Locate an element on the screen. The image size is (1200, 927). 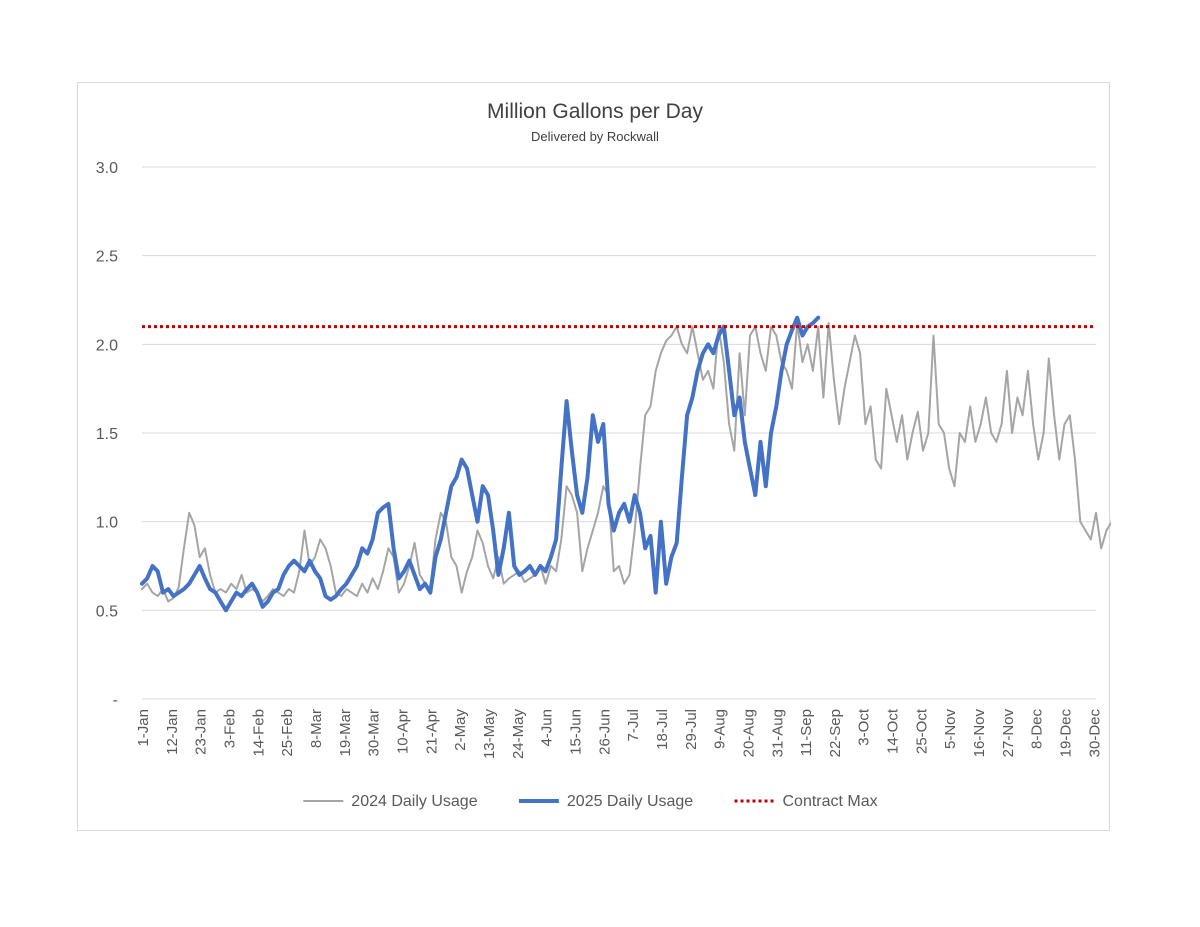
y-tick-label: 1.5 is located at coordinates (107, 434).